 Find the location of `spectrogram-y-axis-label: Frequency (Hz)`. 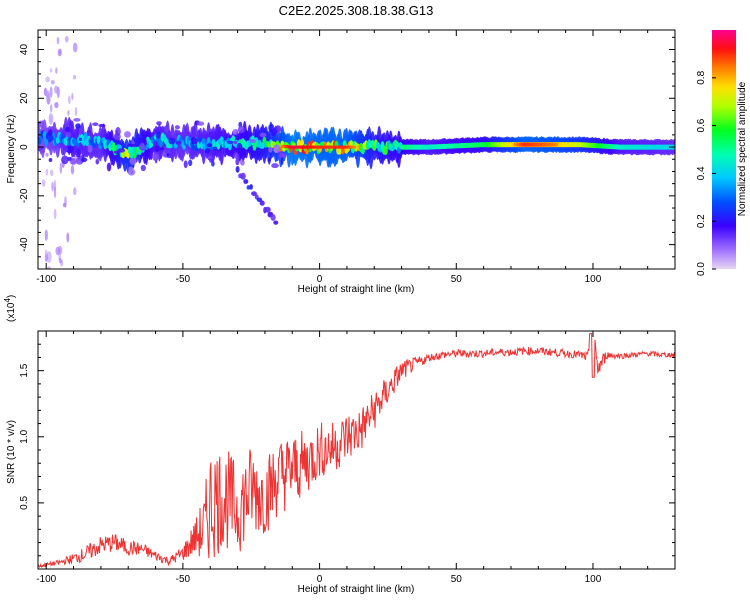

spectrogram-y-axis-label: Frequency (Hz) is located at coordinates (11, 149).